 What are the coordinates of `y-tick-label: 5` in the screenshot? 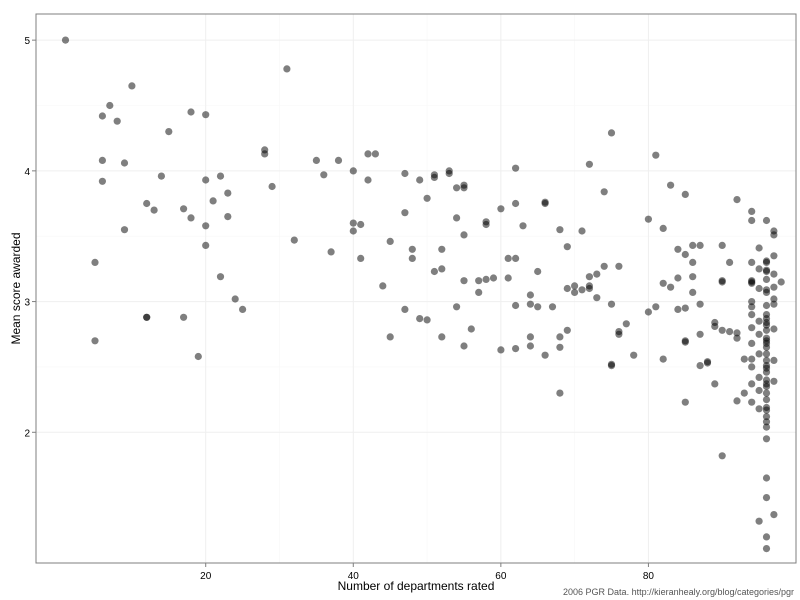 It's located at (27, 41).